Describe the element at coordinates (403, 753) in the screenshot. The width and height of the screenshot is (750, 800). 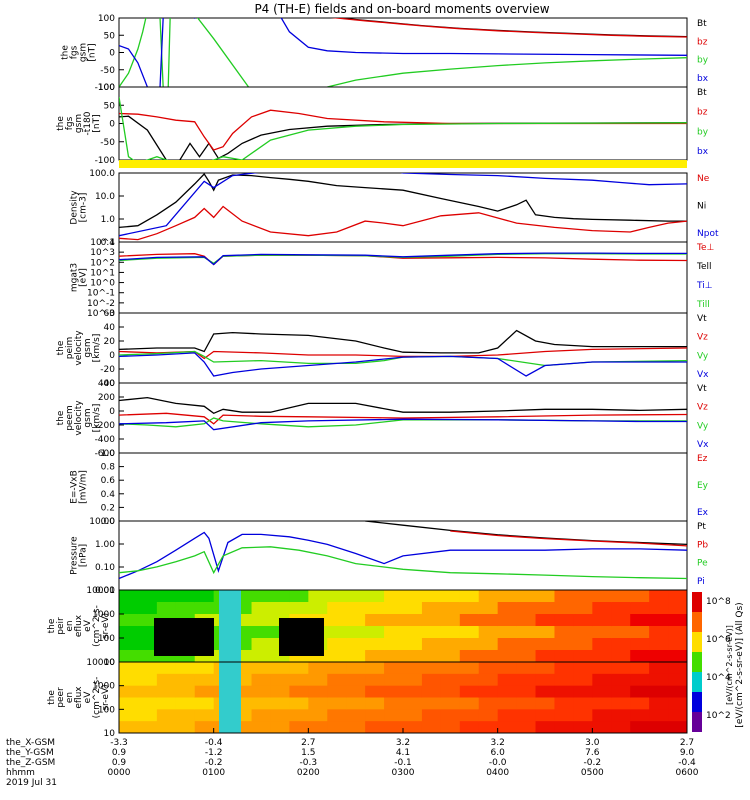
I see `ephemeris-value: 4.1` at that location.